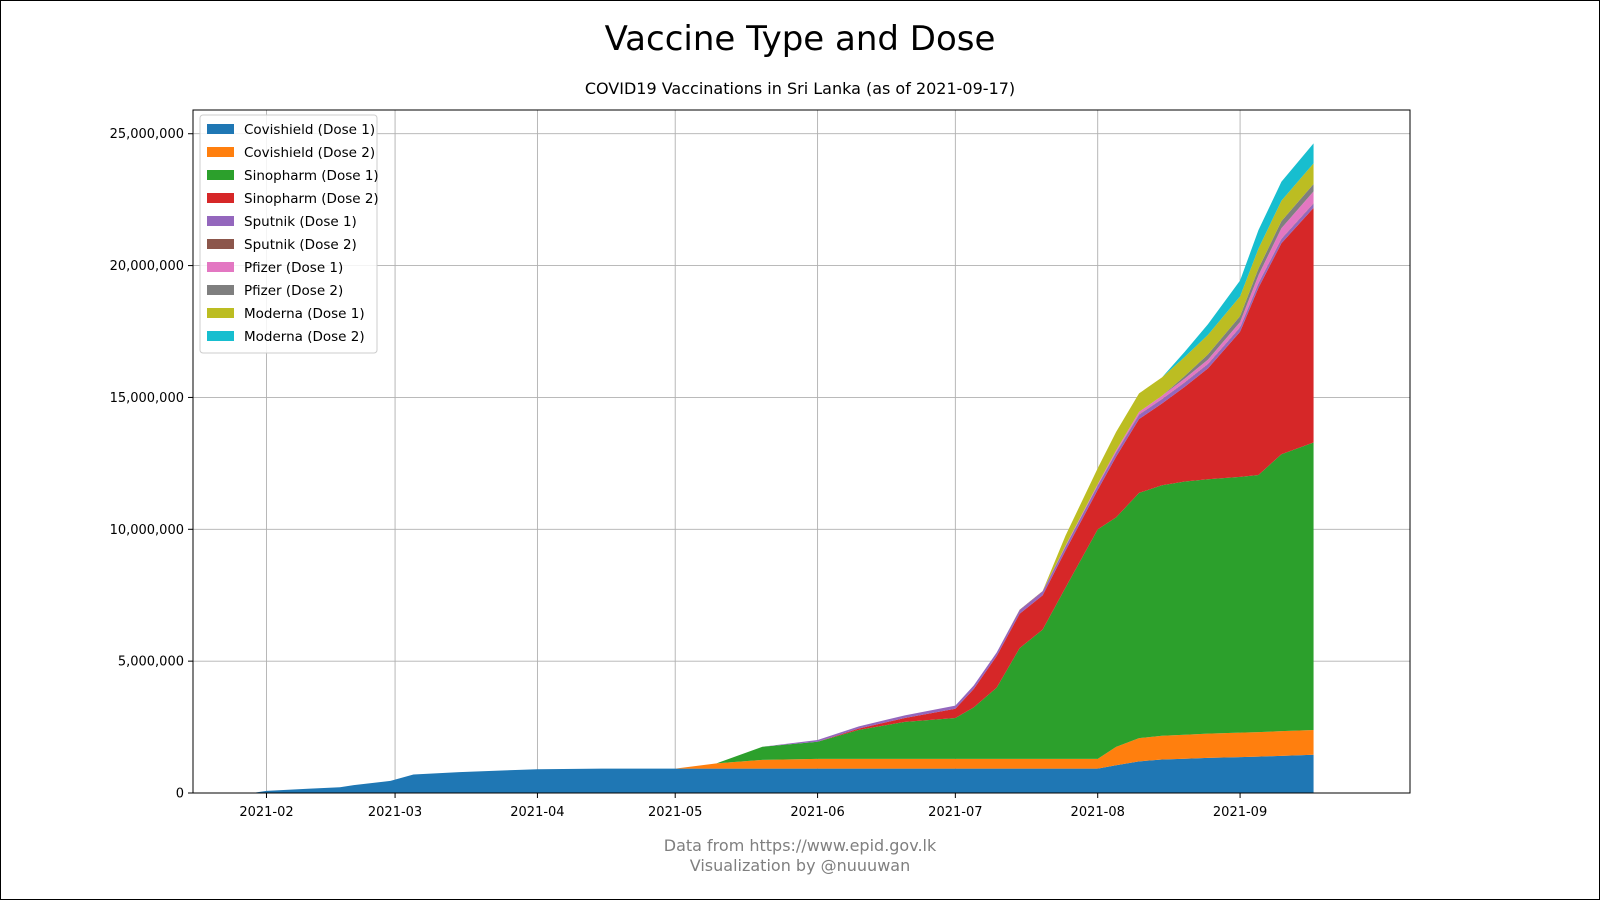  Describe the element at coordinates (311, 176) in the screenshot. I see `legend-label: Sinopharm (Dose 1)` at that location.